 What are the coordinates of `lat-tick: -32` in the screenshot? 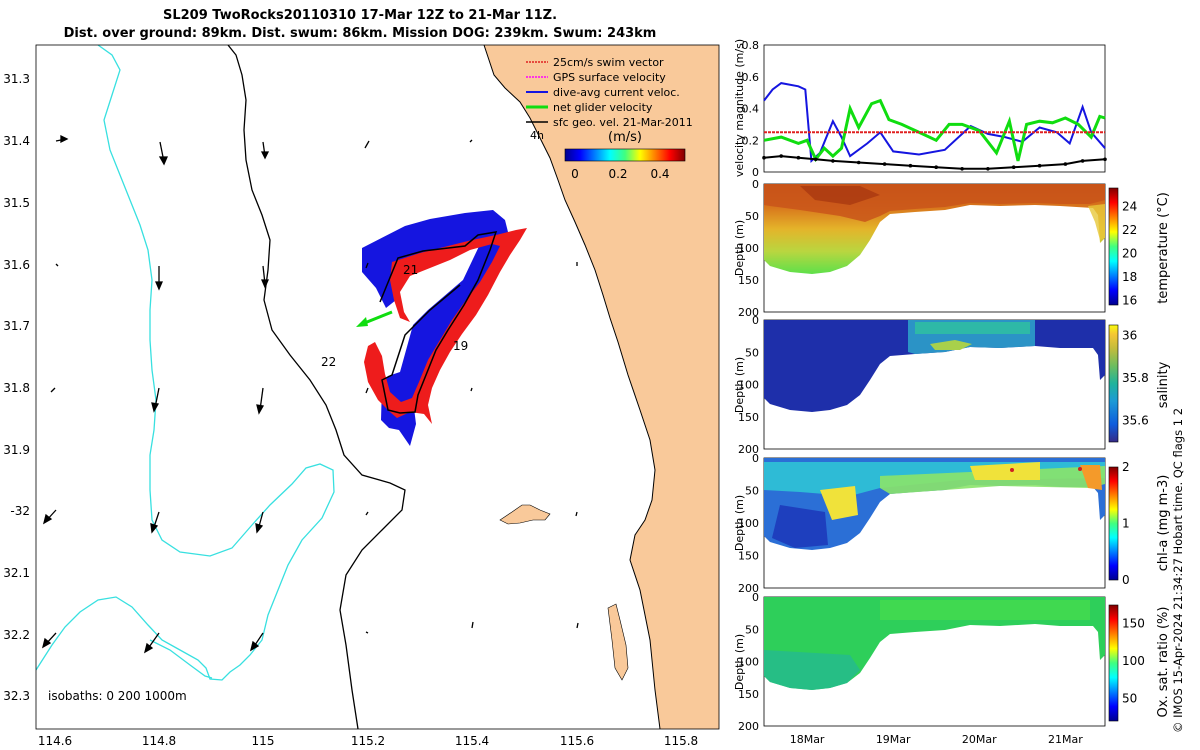 It's located at (20, 511).